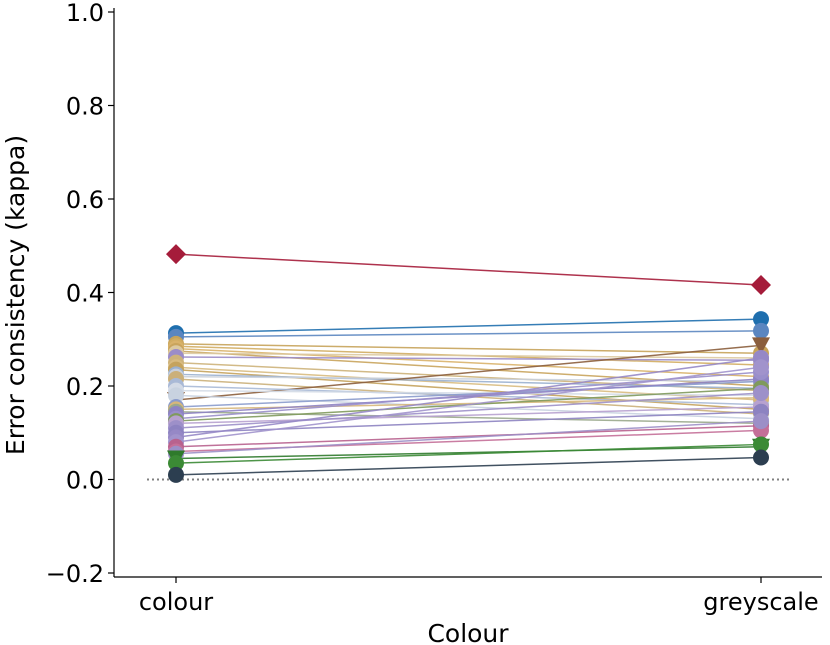 The width and height of the screenshot is (830, 645). Describe the element at coordinates (176, 602) in the screenshot. I see `x-tick-label: colour` at that location.